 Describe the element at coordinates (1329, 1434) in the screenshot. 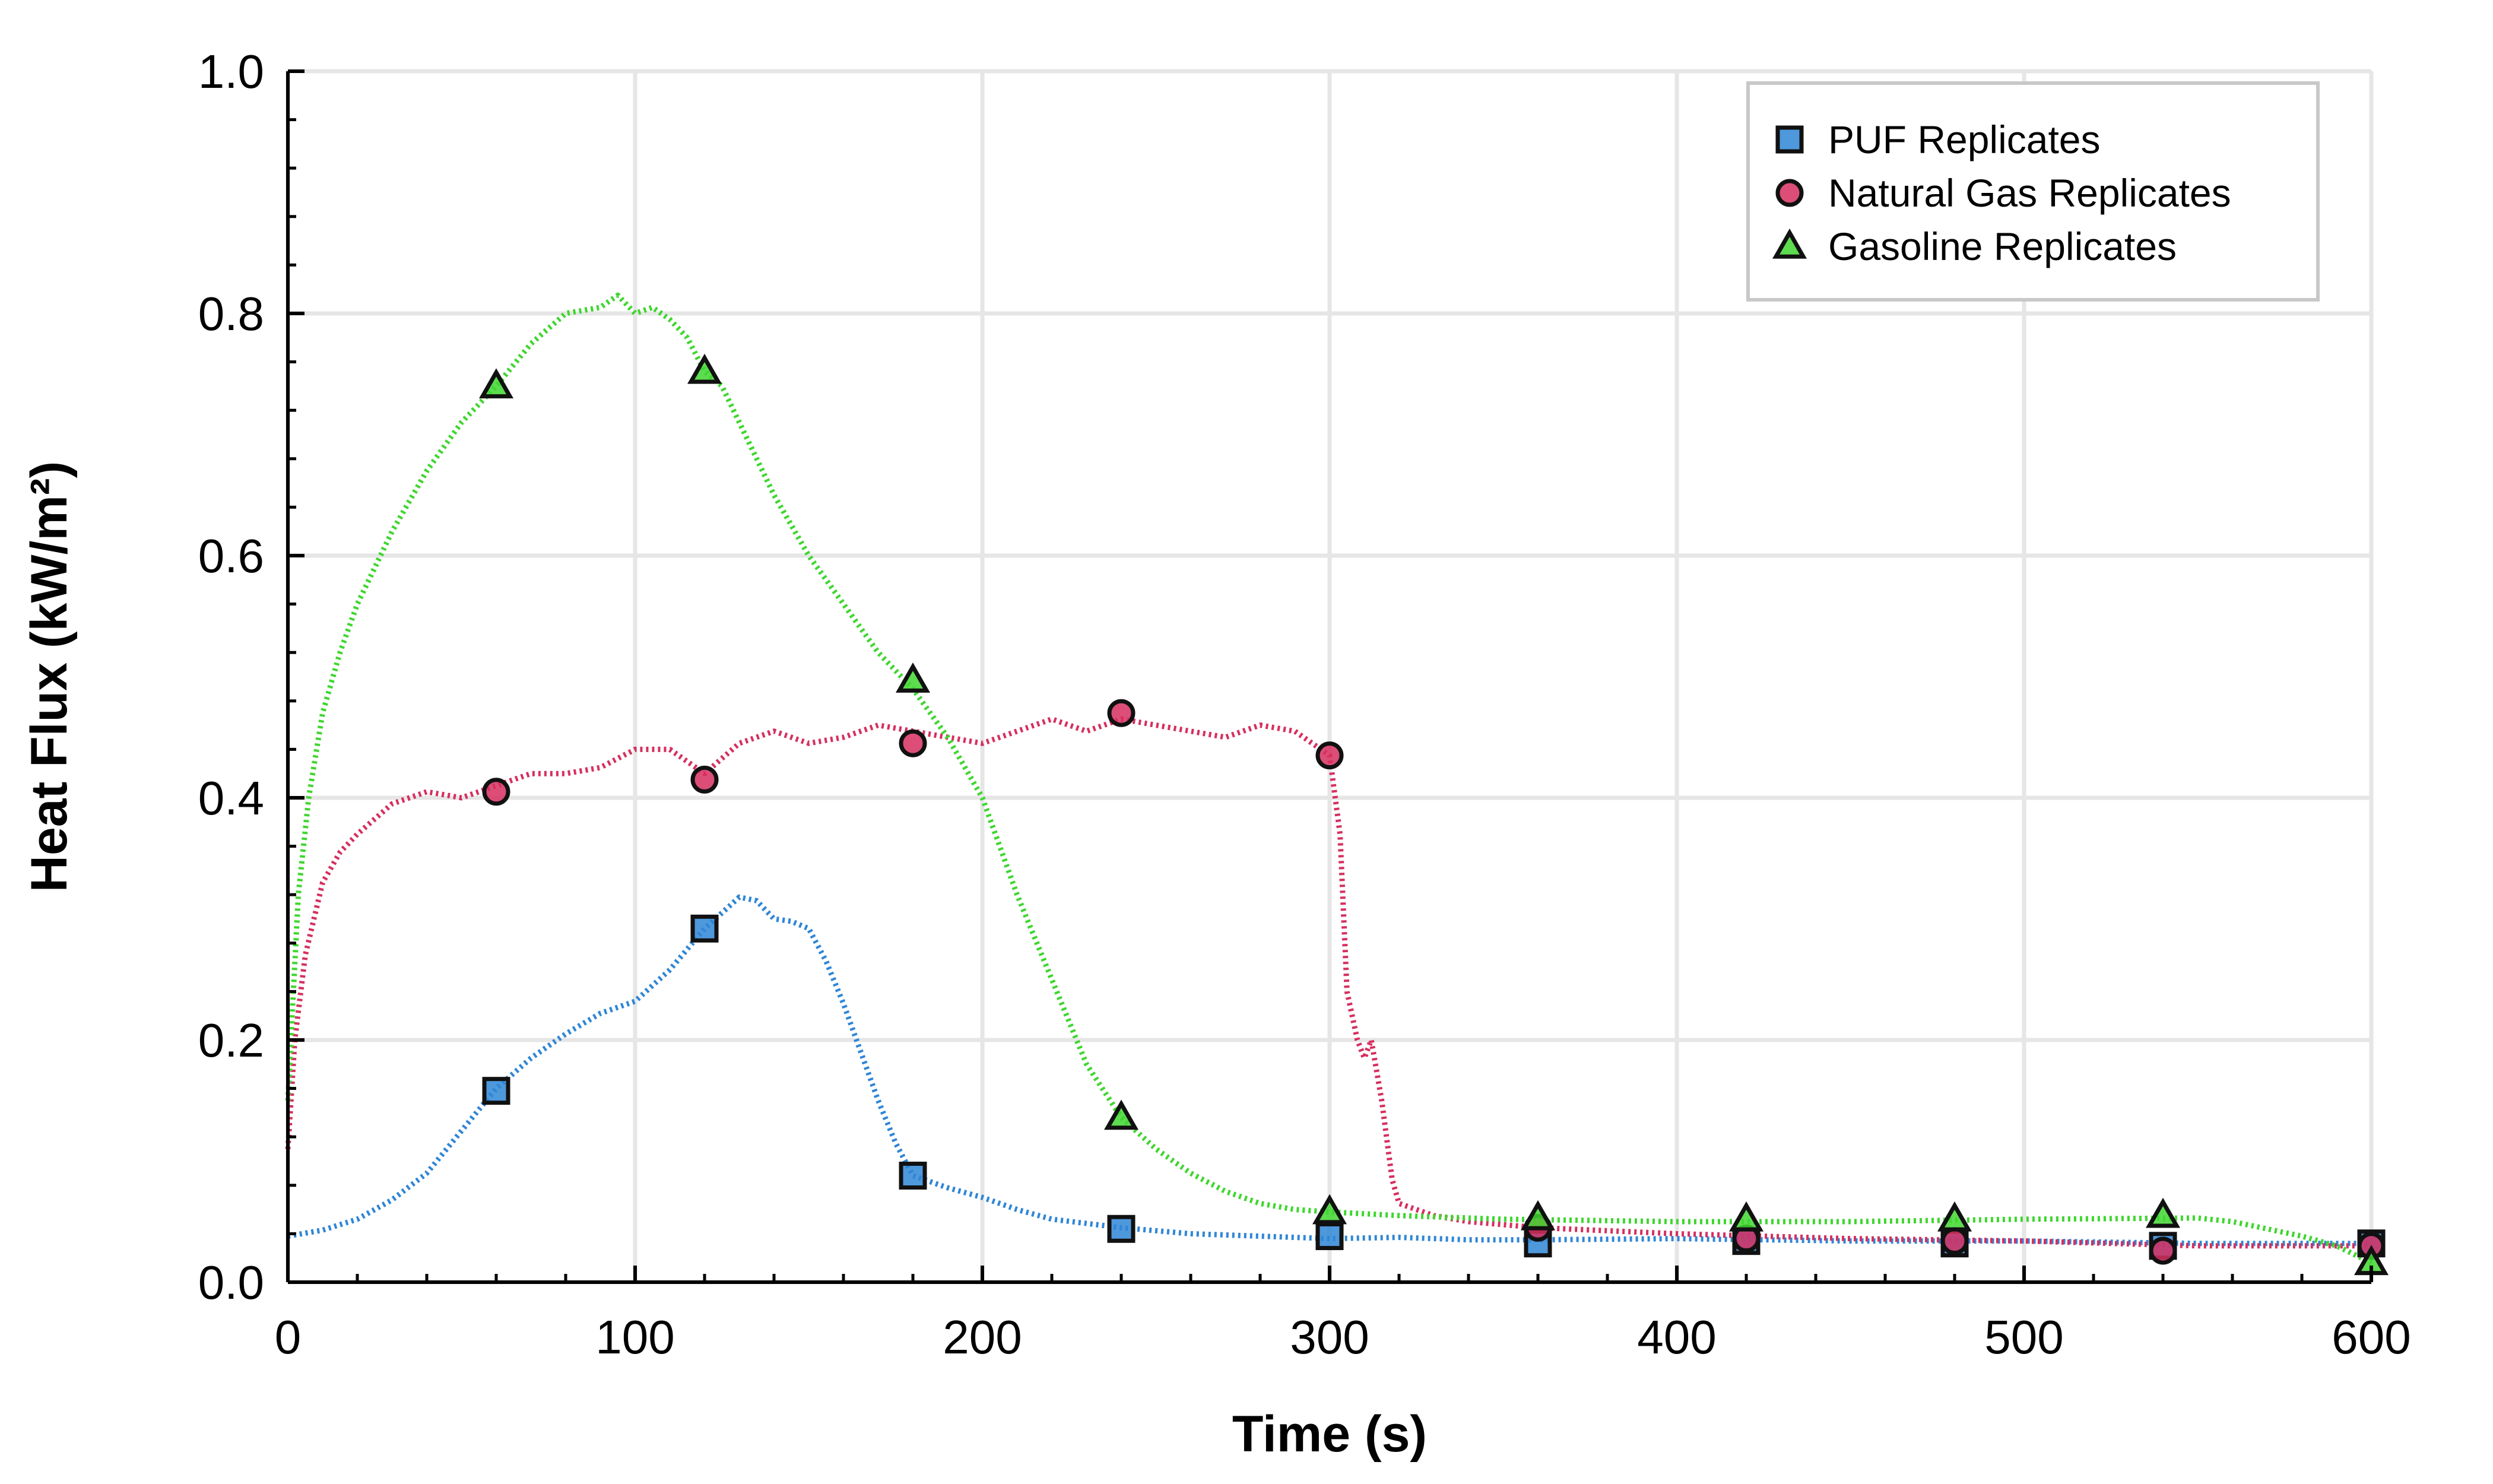

I see `x-axis-title: Time (s)` at that location.